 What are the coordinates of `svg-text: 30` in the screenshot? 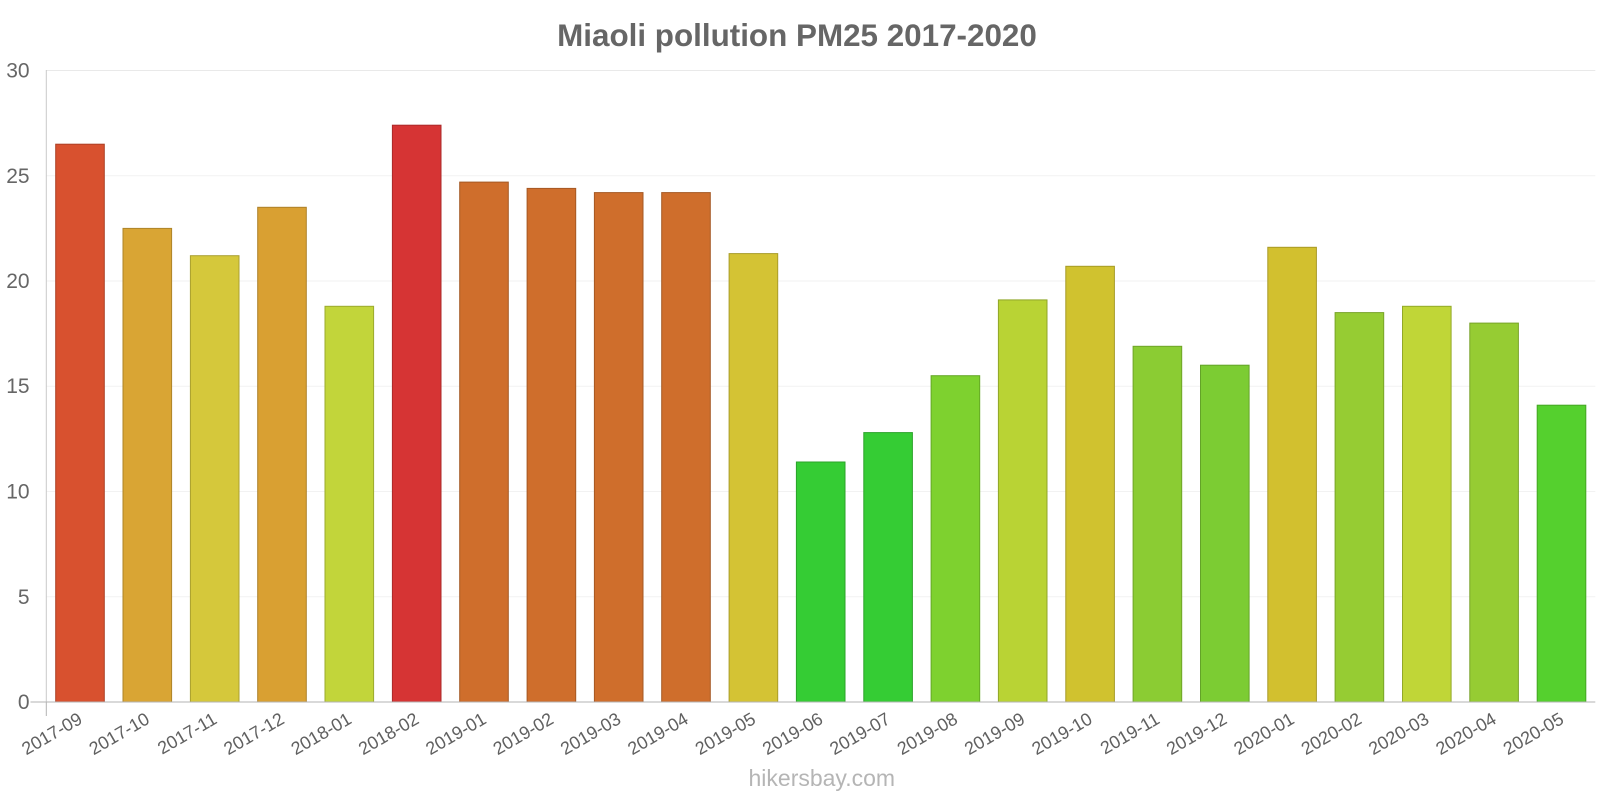 It's located at (17, 71).